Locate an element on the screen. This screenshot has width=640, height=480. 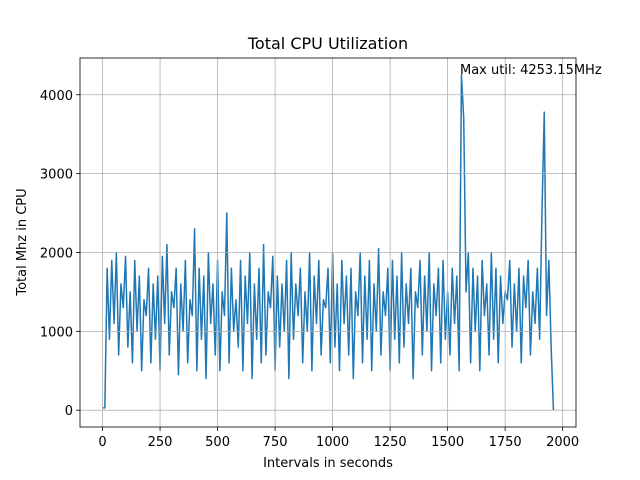
y-tick-label: 0 is located at coordinates (69, 411).